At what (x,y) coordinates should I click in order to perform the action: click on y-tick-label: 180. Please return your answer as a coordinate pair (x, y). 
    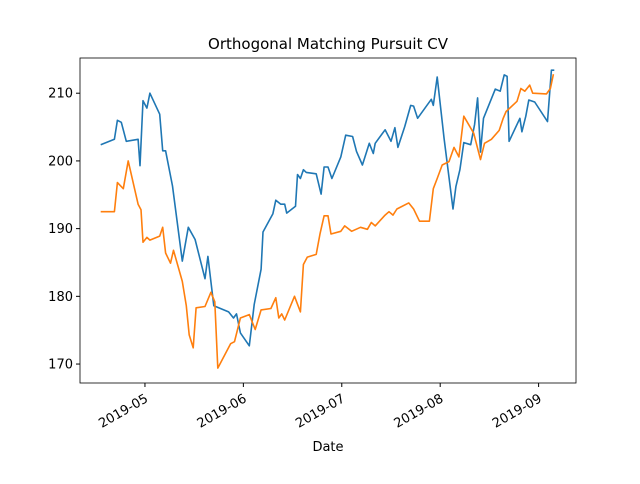
    Looking at the image, I should click on (60, 297).